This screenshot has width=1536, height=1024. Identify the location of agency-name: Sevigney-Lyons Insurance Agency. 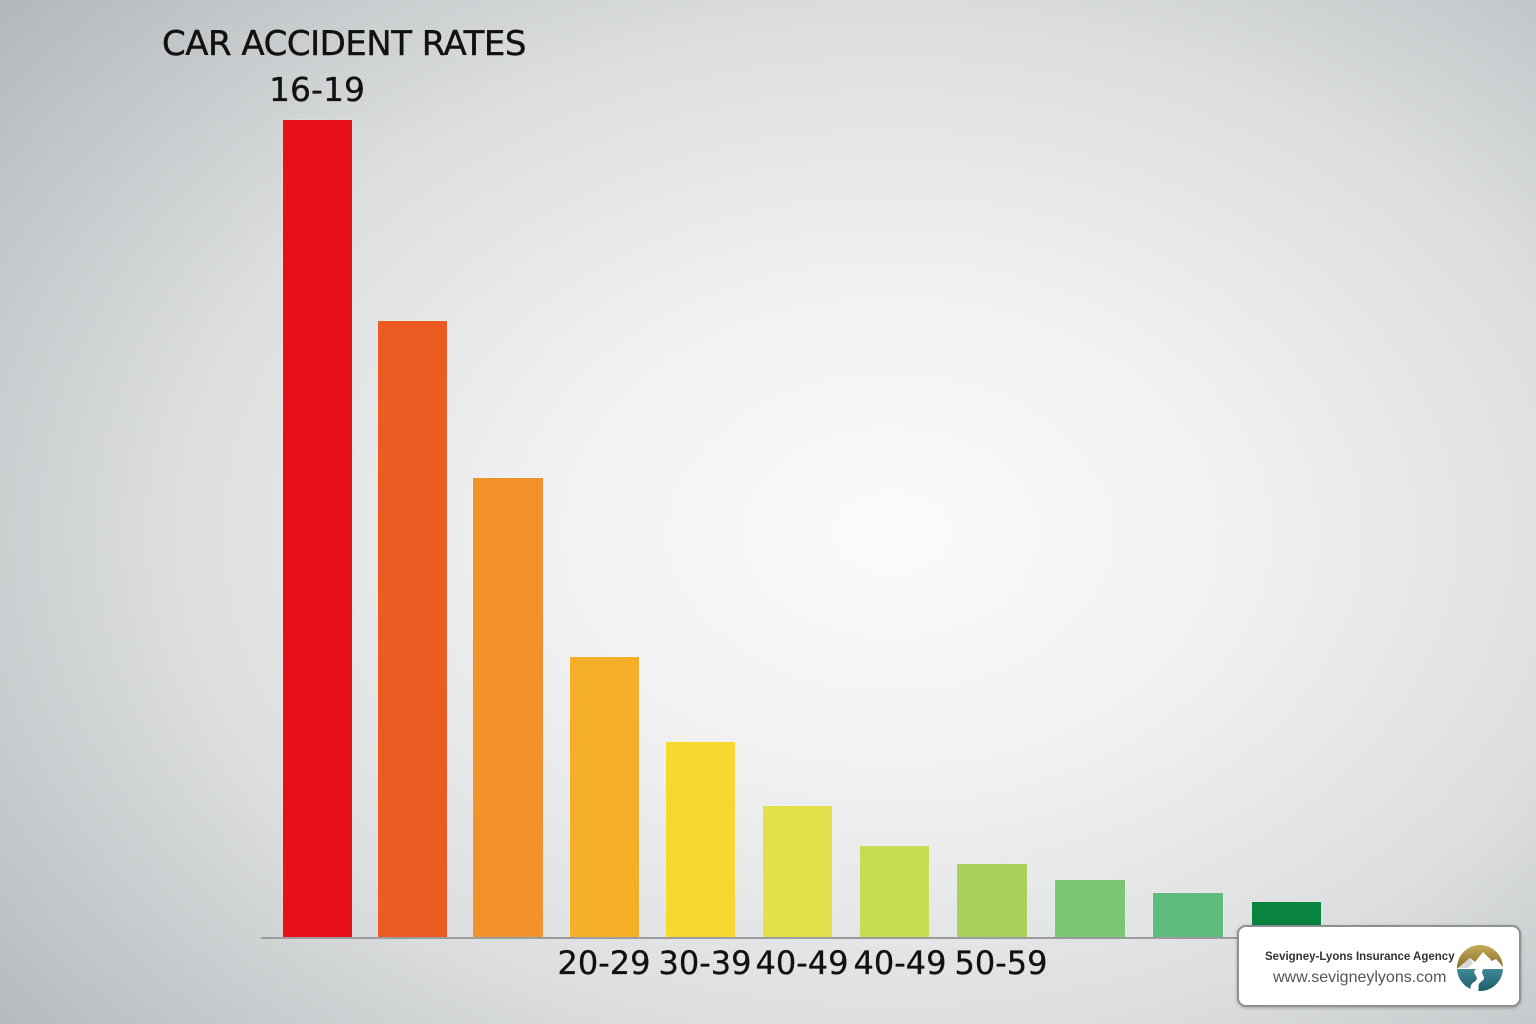
(1360, 957).